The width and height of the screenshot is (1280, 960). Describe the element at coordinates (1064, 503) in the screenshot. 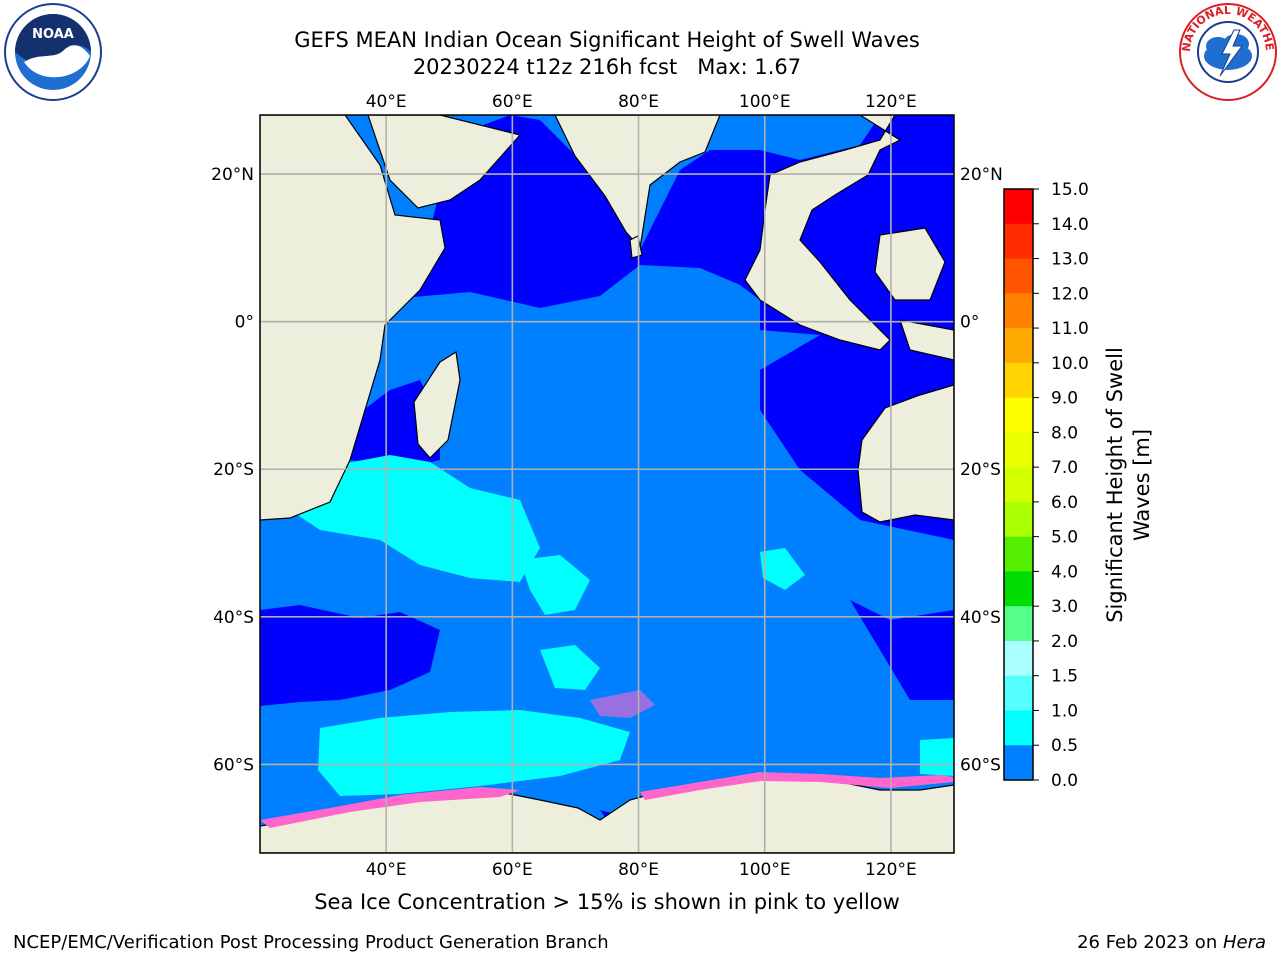

I see `colorbar-tick-label: 6.0` at that location.